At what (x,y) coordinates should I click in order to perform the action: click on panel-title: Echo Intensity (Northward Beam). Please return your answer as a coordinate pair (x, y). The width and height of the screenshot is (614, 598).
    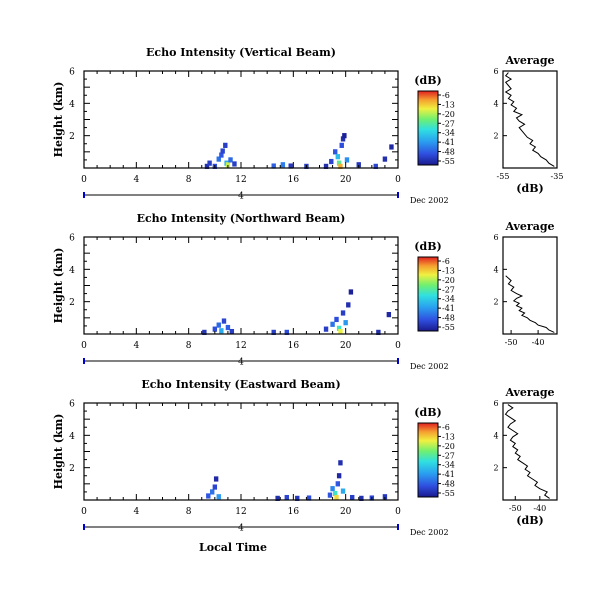
    Looking at the image, I should click on (241, 218).